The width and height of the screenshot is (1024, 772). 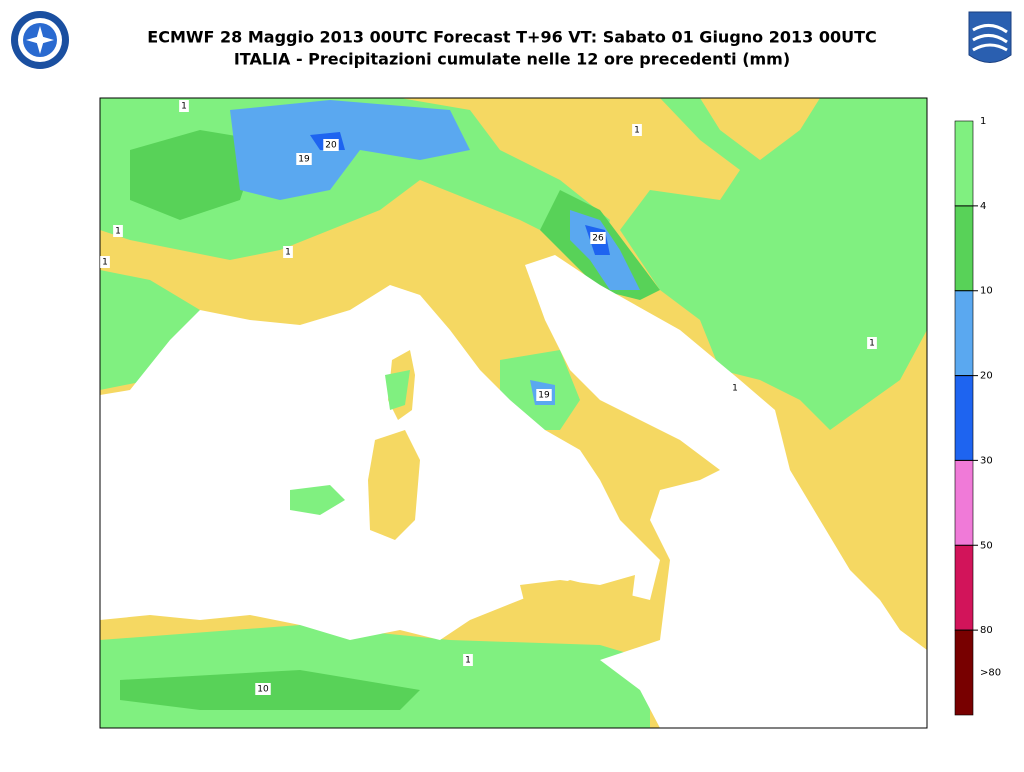 What do you see at coordinates (983, 121) in the screenshot?
I see `legend-label: 1` at bounding box center [983, 121].